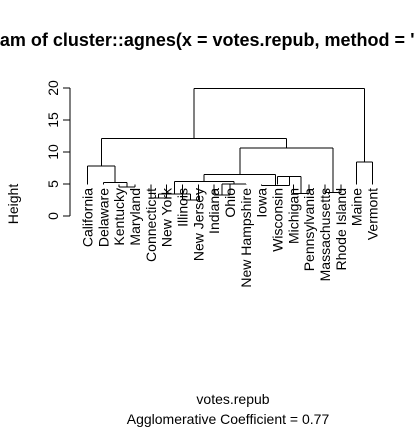 Image resolution: width=415 pixels, height=430 pixels. I want to click on leaf-label: New Hampshire, so click(246, 238).